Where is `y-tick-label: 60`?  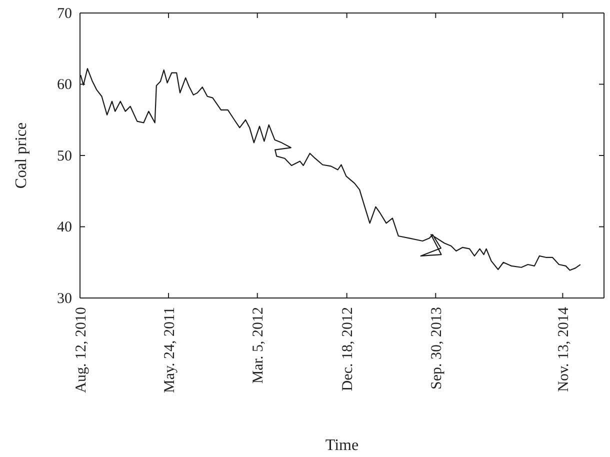 y-tick-label: 60 is located at coordinates (64, 85).